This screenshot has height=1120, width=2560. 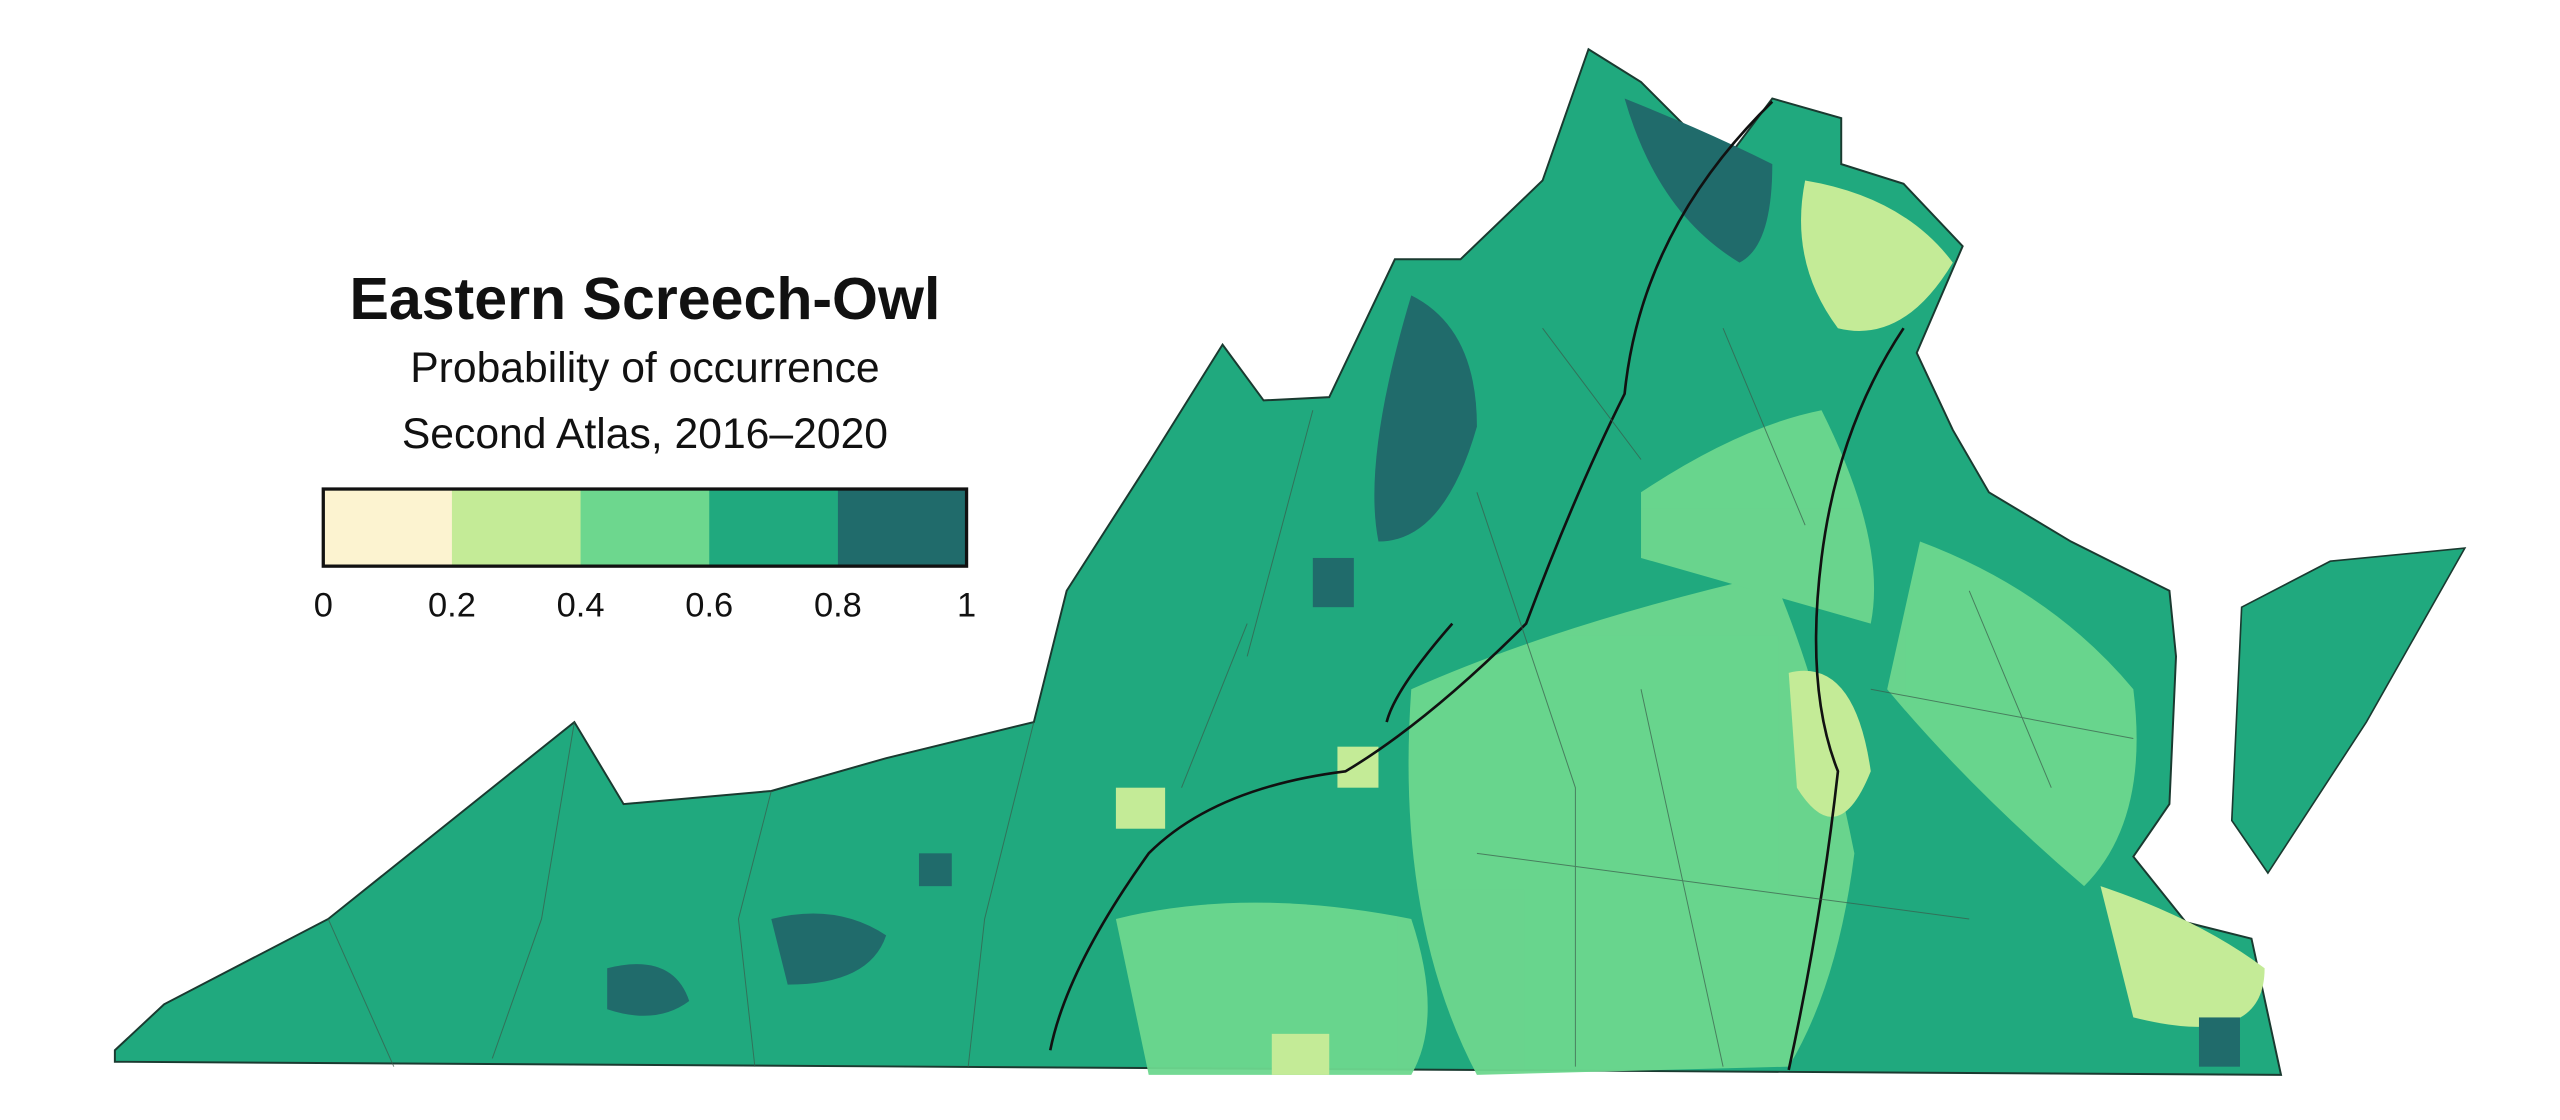 I want to click on legend-tick-label: 0.4, so click(x=581, y=605).